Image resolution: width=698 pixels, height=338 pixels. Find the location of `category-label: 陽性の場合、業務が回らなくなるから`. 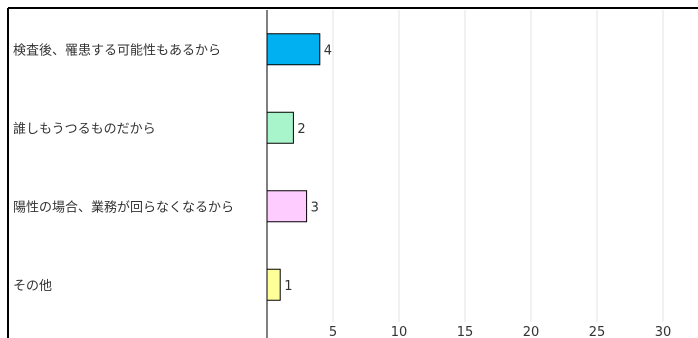

category-label: 陽性の場合、業務が回らなくなるから is located at coordinates (123, 207).